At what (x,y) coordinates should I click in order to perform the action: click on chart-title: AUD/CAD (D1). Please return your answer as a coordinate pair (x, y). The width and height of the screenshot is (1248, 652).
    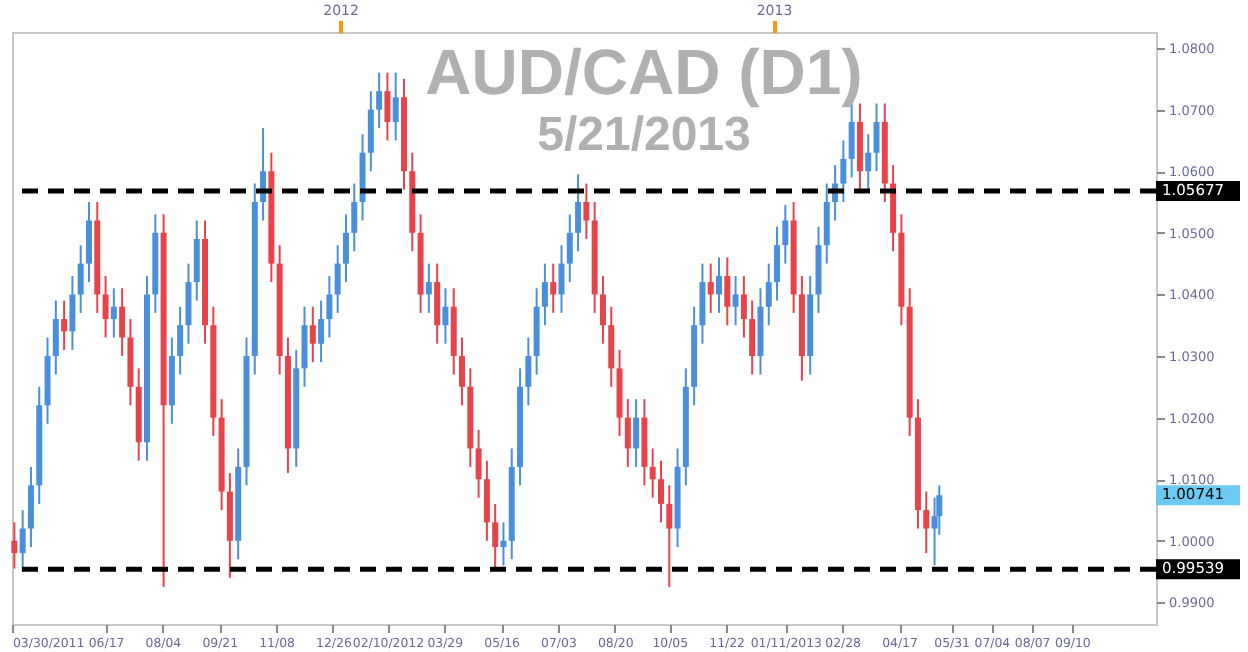
    Looking at the image, I should click on (644, 72).